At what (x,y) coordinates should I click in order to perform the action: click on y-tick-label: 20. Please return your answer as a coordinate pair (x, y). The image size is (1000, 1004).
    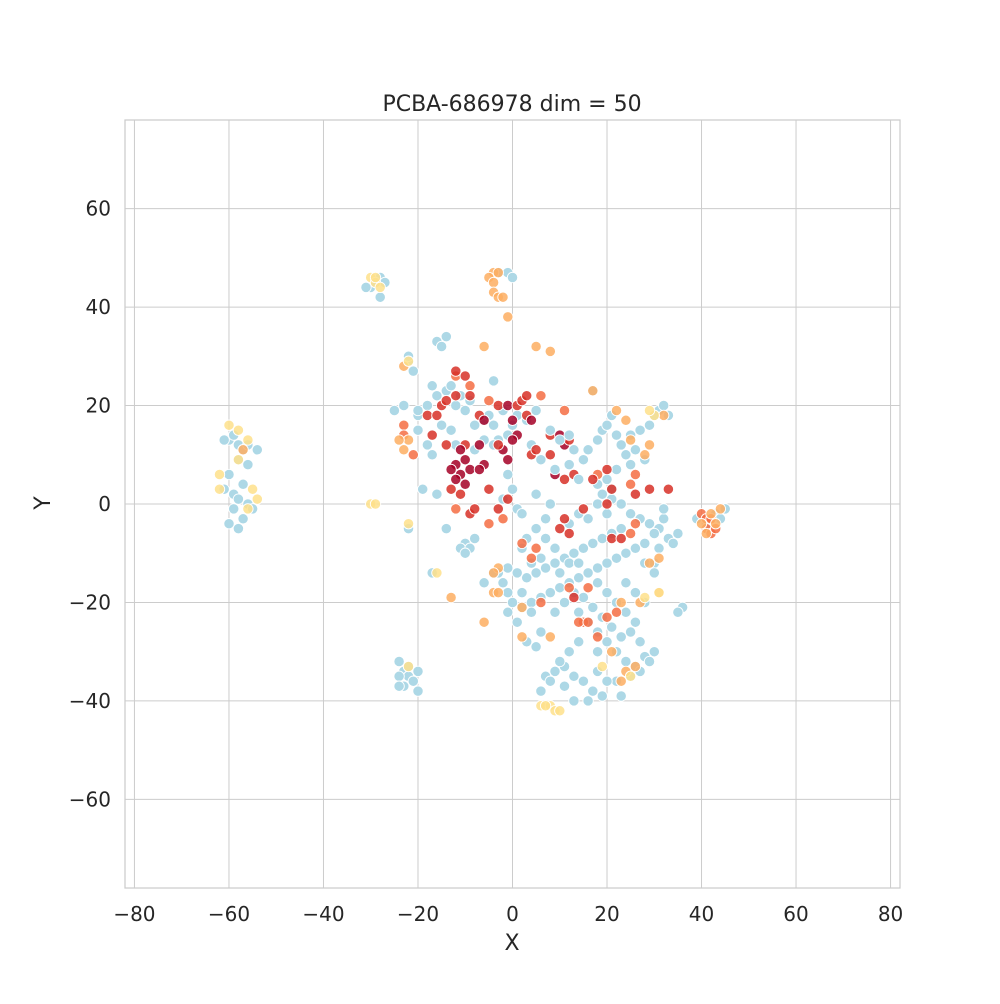
    Looking at the image, I should click on (98, 406).